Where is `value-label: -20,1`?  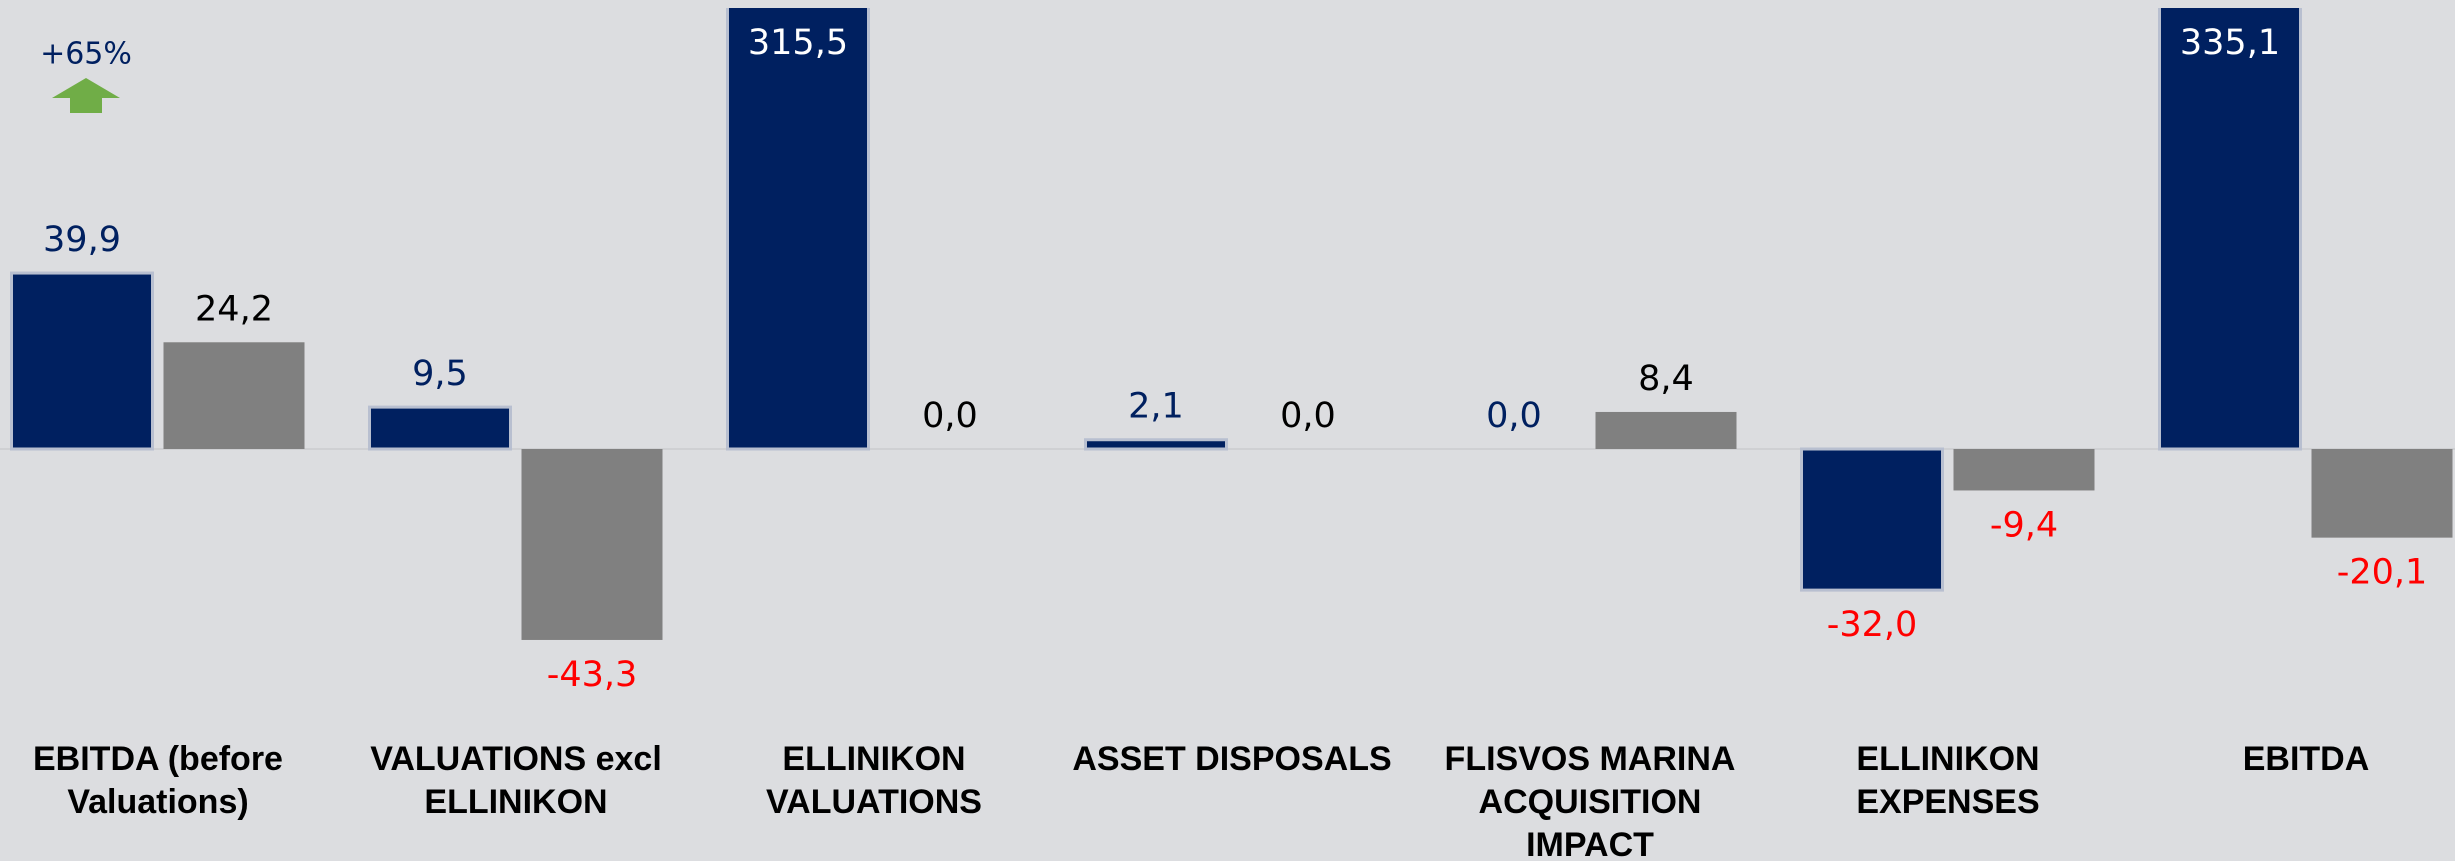 value-label: -20,1 is located at coordinates (2382, 573).